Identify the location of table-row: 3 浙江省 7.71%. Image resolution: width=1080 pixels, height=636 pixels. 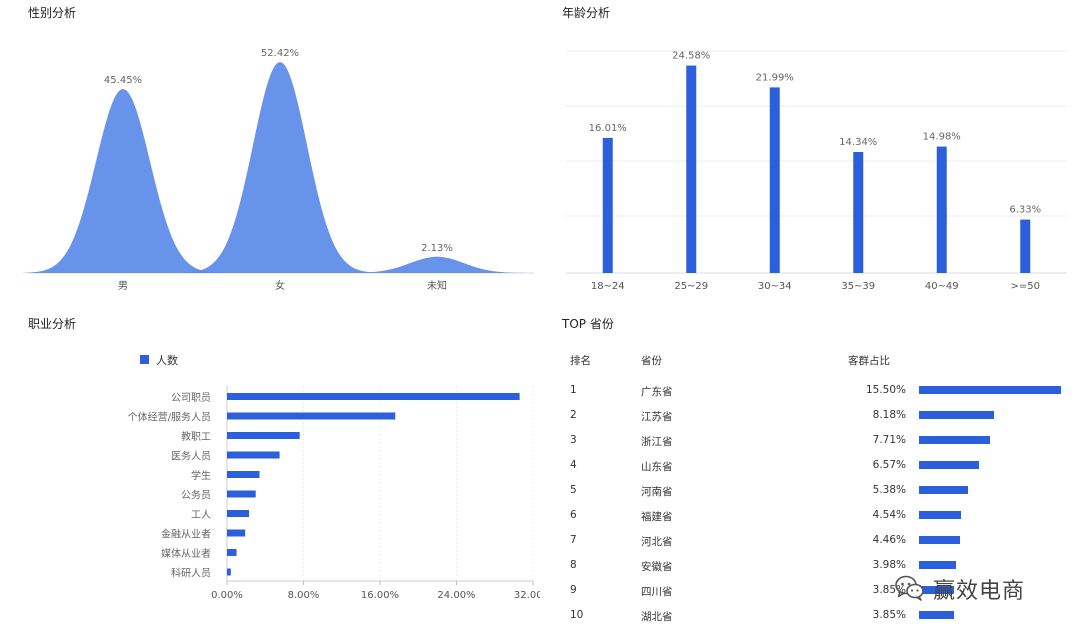
(817, 441).